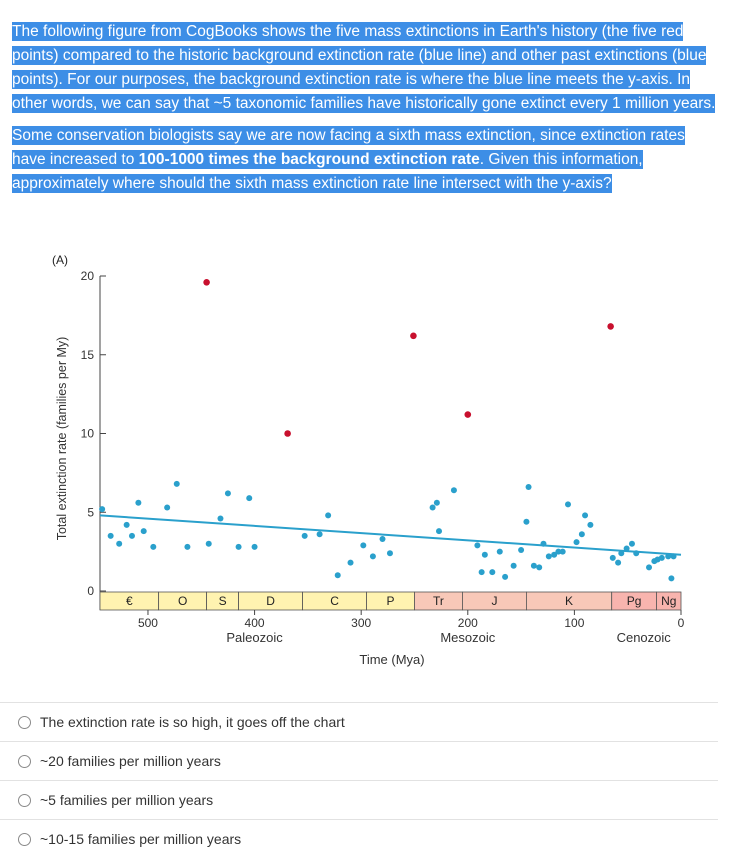 Image resolution: width=755 pixels, height=859 pixels. Describe the element at coordinates (148, 623) in the screenshot. I see `x-tick-label: 500` at that location.